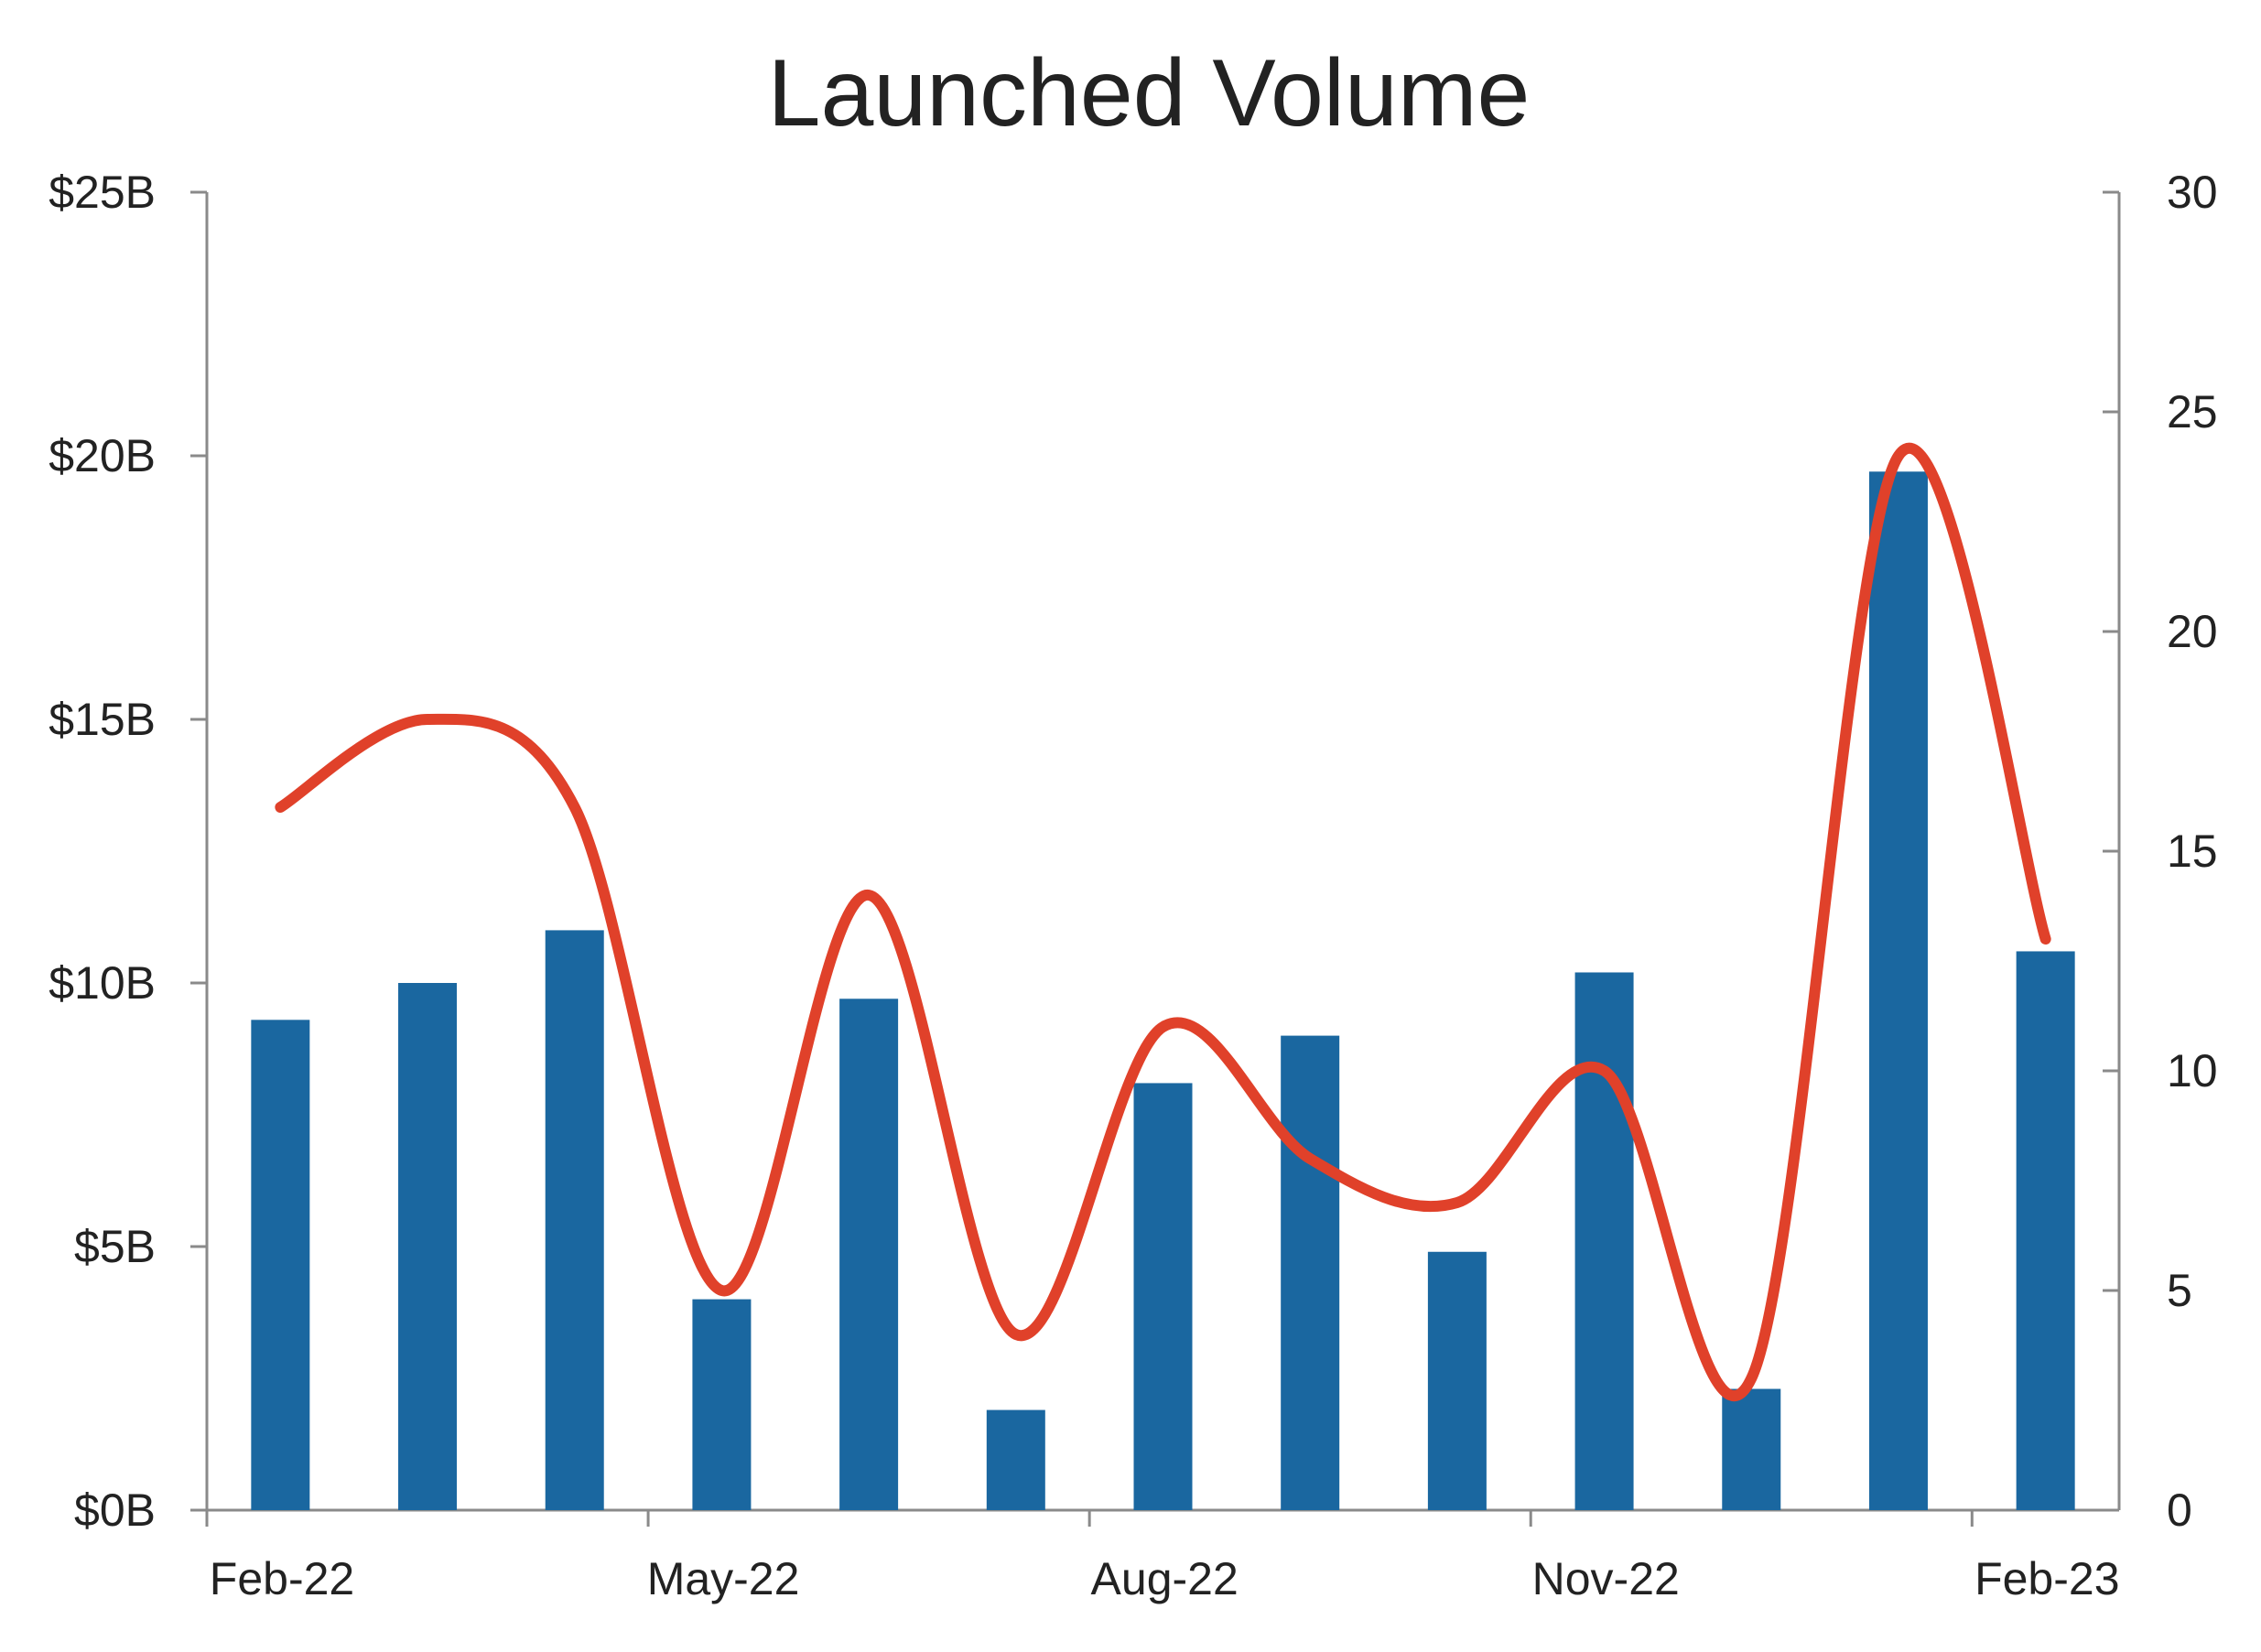 Image resolution: width=2261 pixels, height=1652 pixels. Describe the element at coordinates (102, 983) in the screenshot. I see `left-y-tick-label: $10B` at that location.